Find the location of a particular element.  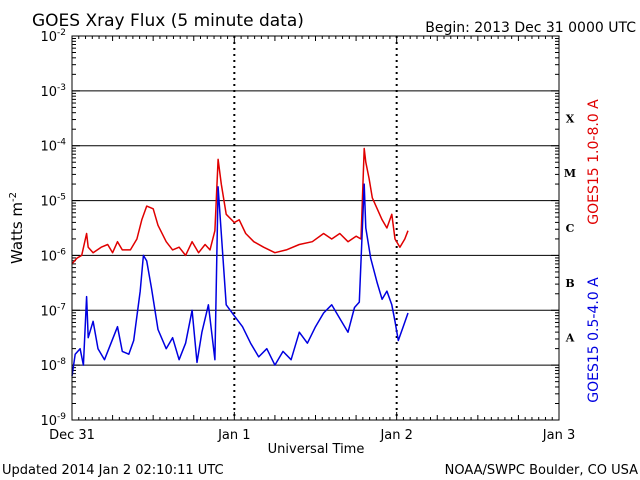

flare-class-m: M is located at coordinates (570, 173).